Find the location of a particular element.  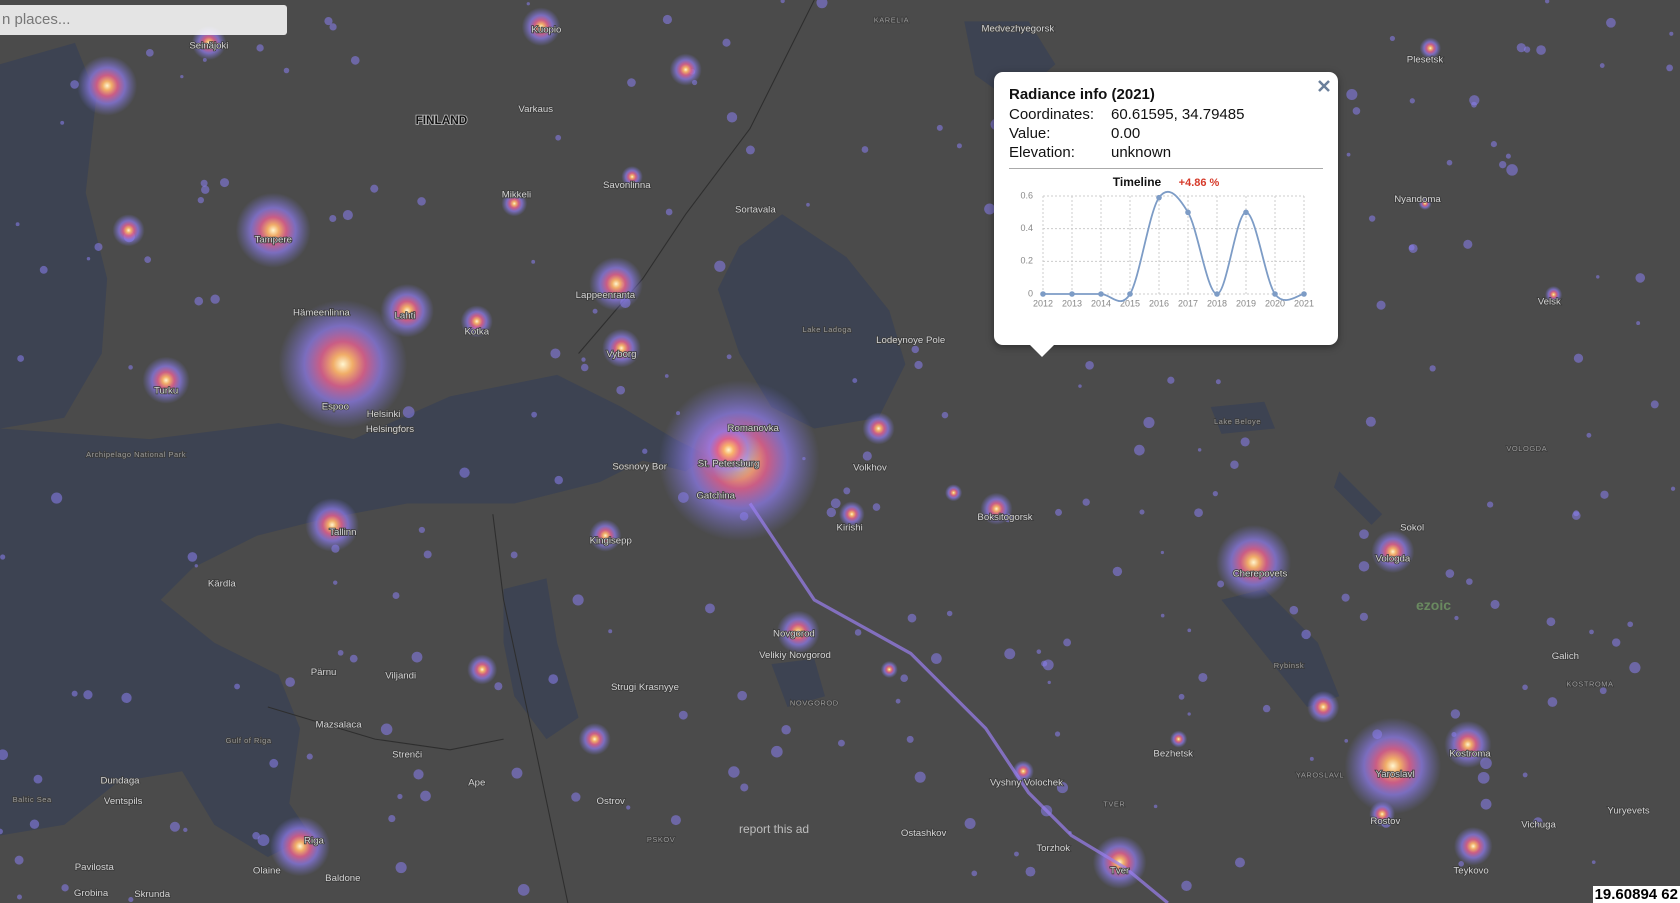

place-label: Galich is located at coordinates (1565, 656).